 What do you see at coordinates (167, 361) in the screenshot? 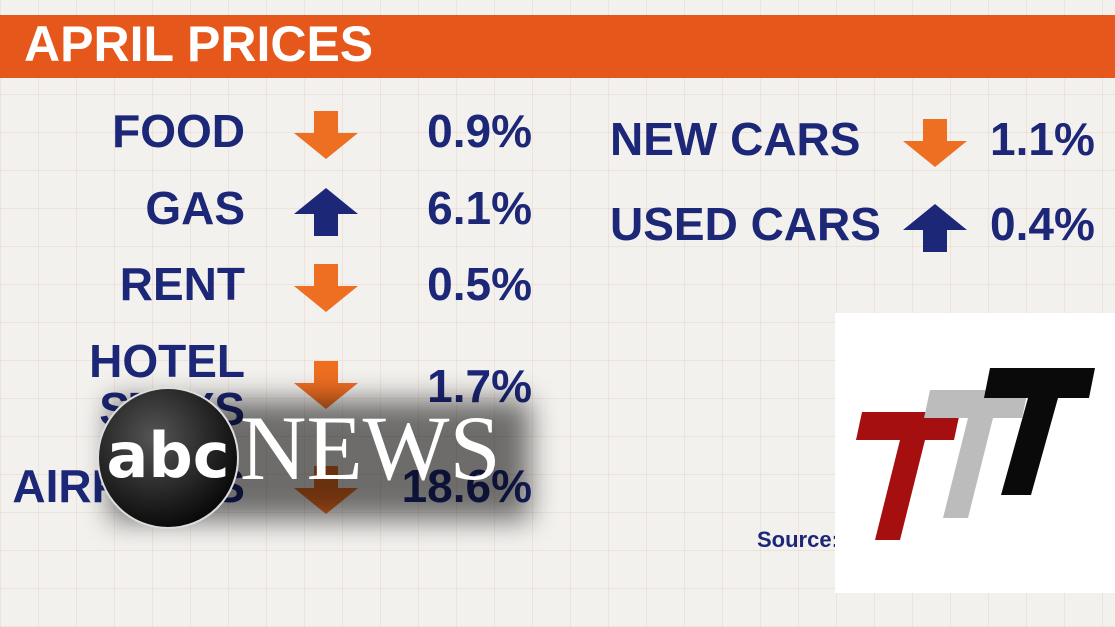
I see `item-label: HOTEL` at bounding box center [167, 361].